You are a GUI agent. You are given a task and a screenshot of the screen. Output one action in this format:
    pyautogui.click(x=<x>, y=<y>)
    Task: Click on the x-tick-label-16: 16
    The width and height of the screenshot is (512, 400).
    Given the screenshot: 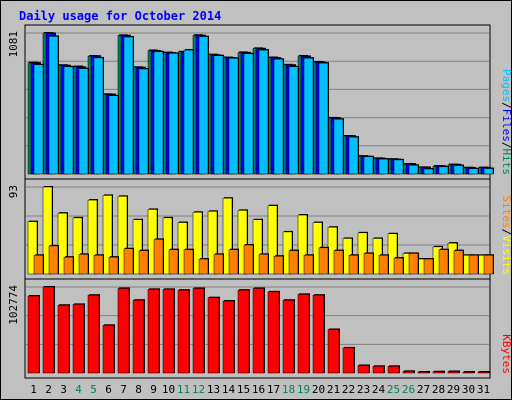 What is the action you would take?
    pyautogui.click(x=258, y=389)
    